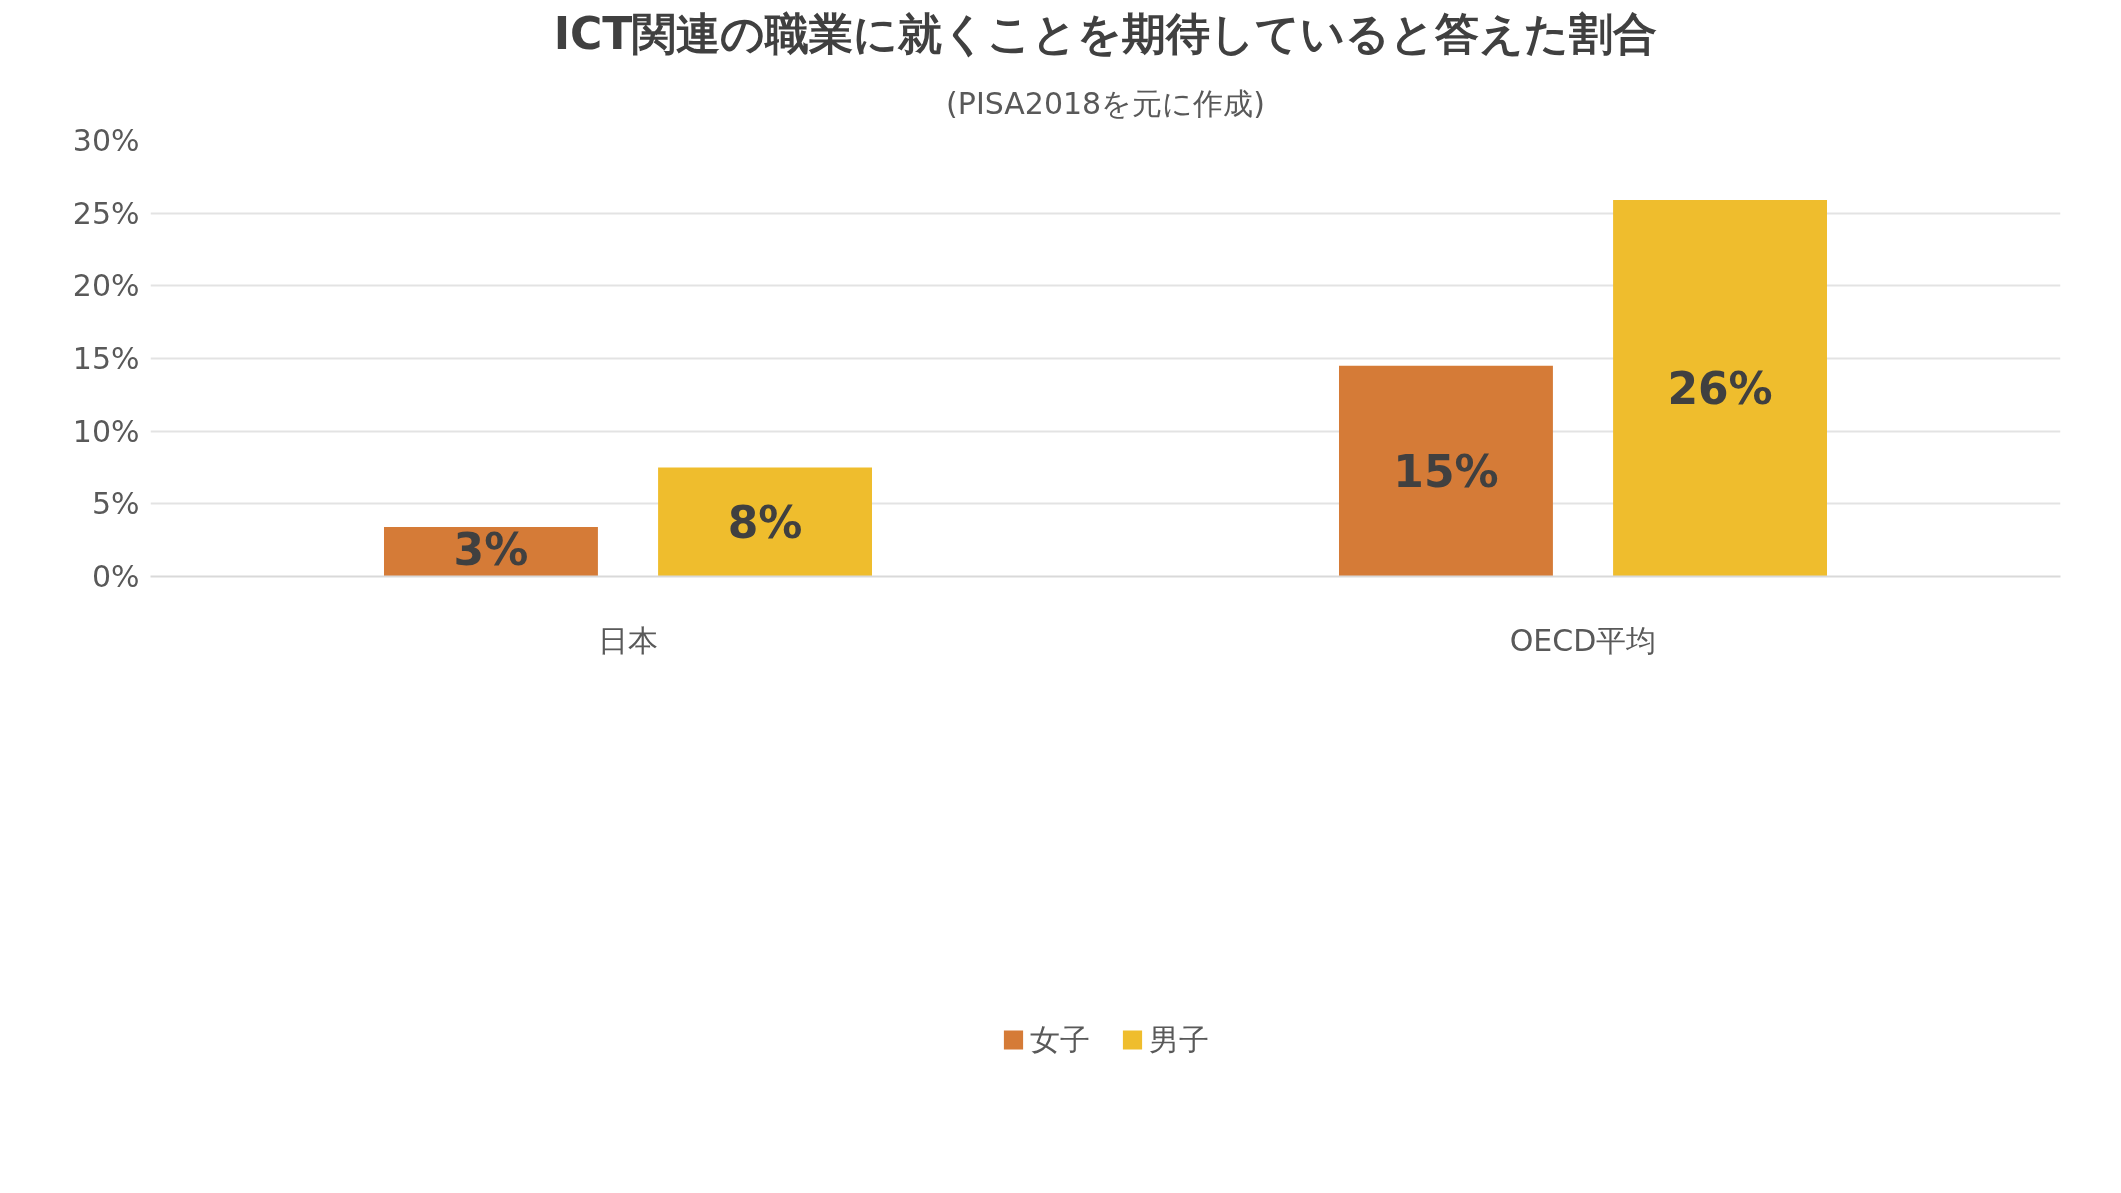 Image resolution: width=2121 pixels, height=1193 pixels. I want to click on y-tick-label: 30%, so click(106, 140).